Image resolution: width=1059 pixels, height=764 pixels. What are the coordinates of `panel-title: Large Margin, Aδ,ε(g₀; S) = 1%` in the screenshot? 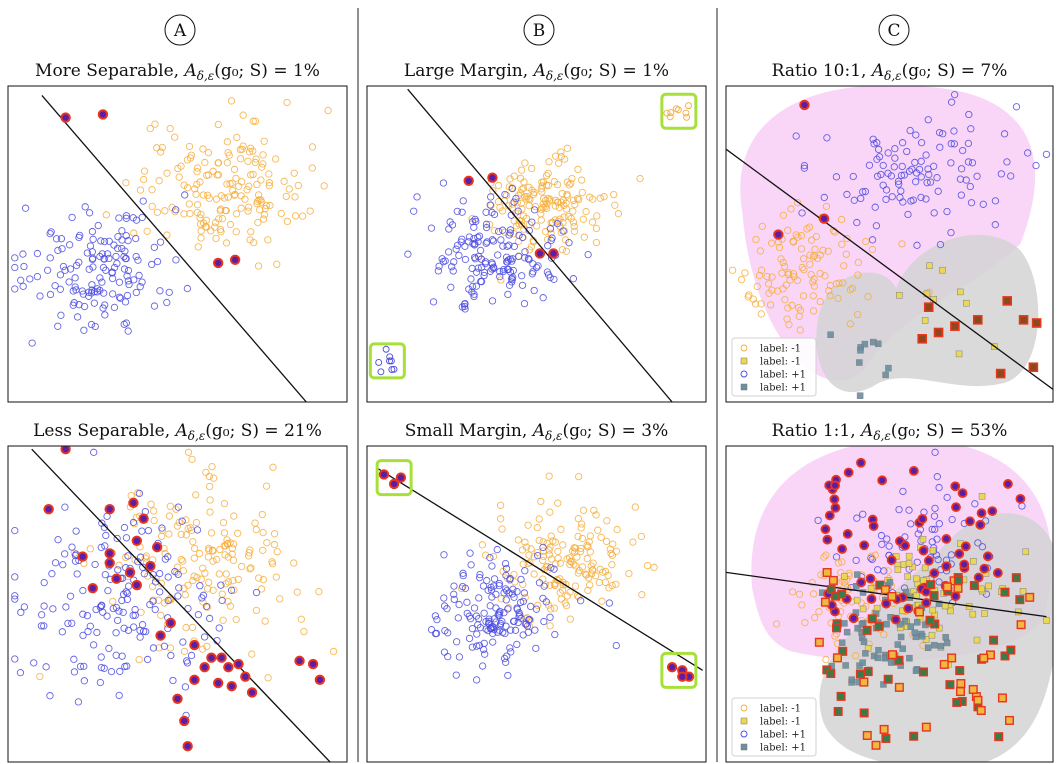 It's located at (536, 72).